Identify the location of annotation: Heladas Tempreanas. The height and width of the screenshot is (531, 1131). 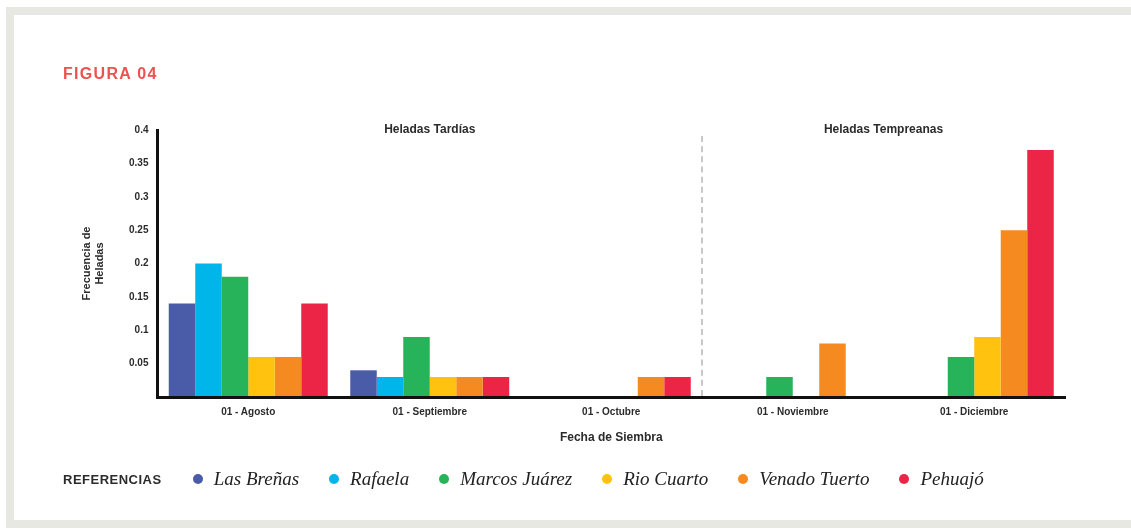
(883, 129).